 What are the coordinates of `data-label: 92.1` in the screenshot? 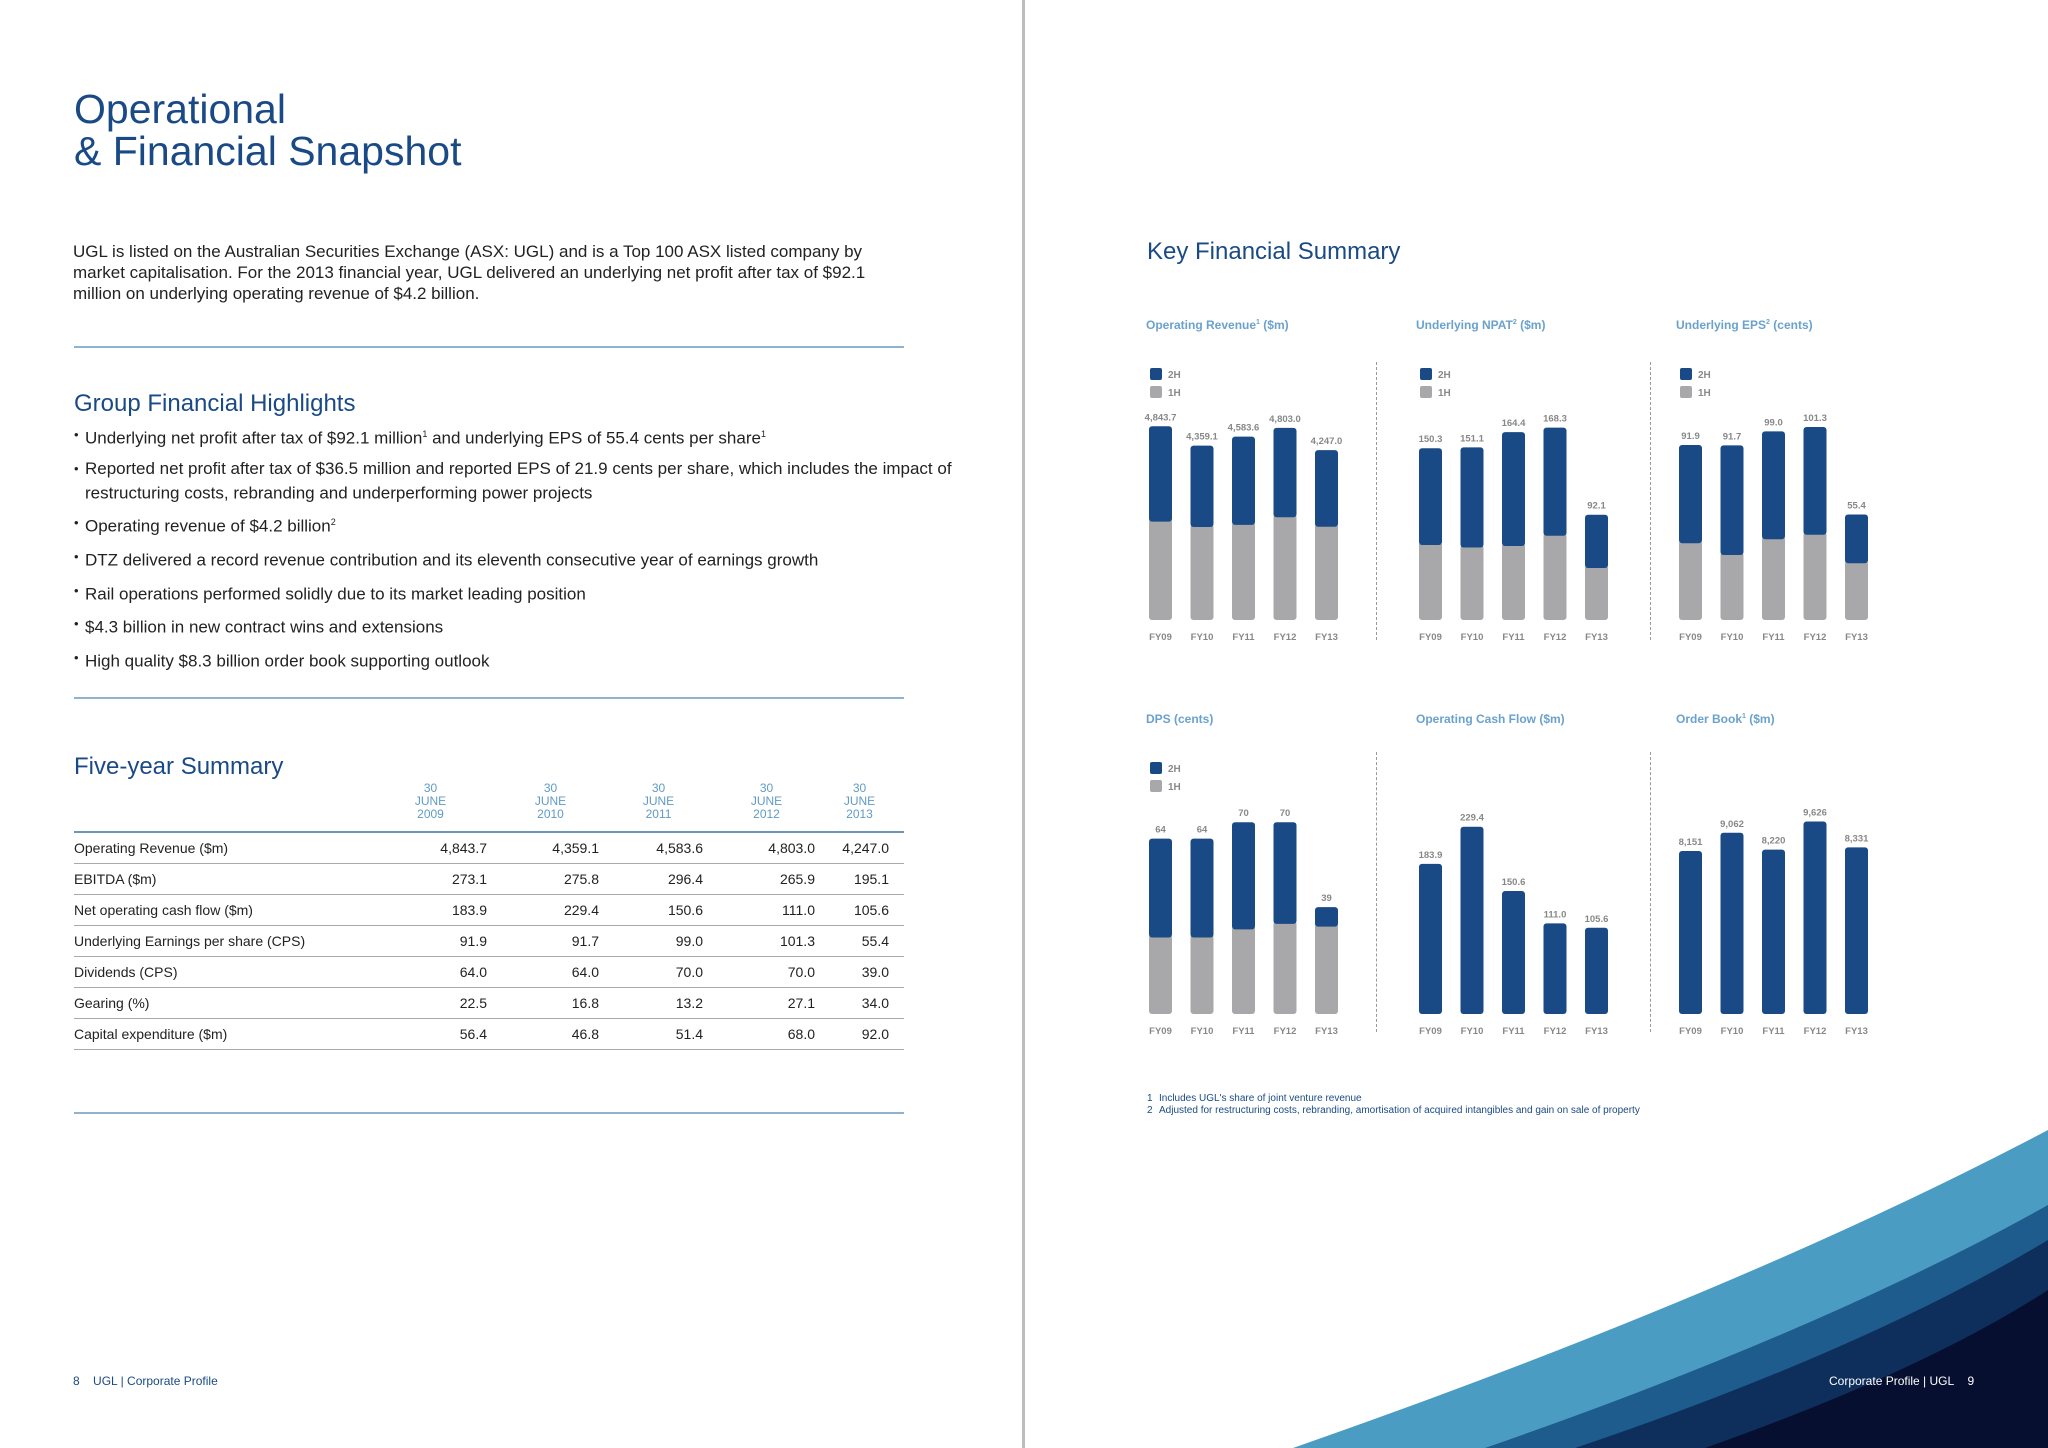 It's located at (1596, 506).